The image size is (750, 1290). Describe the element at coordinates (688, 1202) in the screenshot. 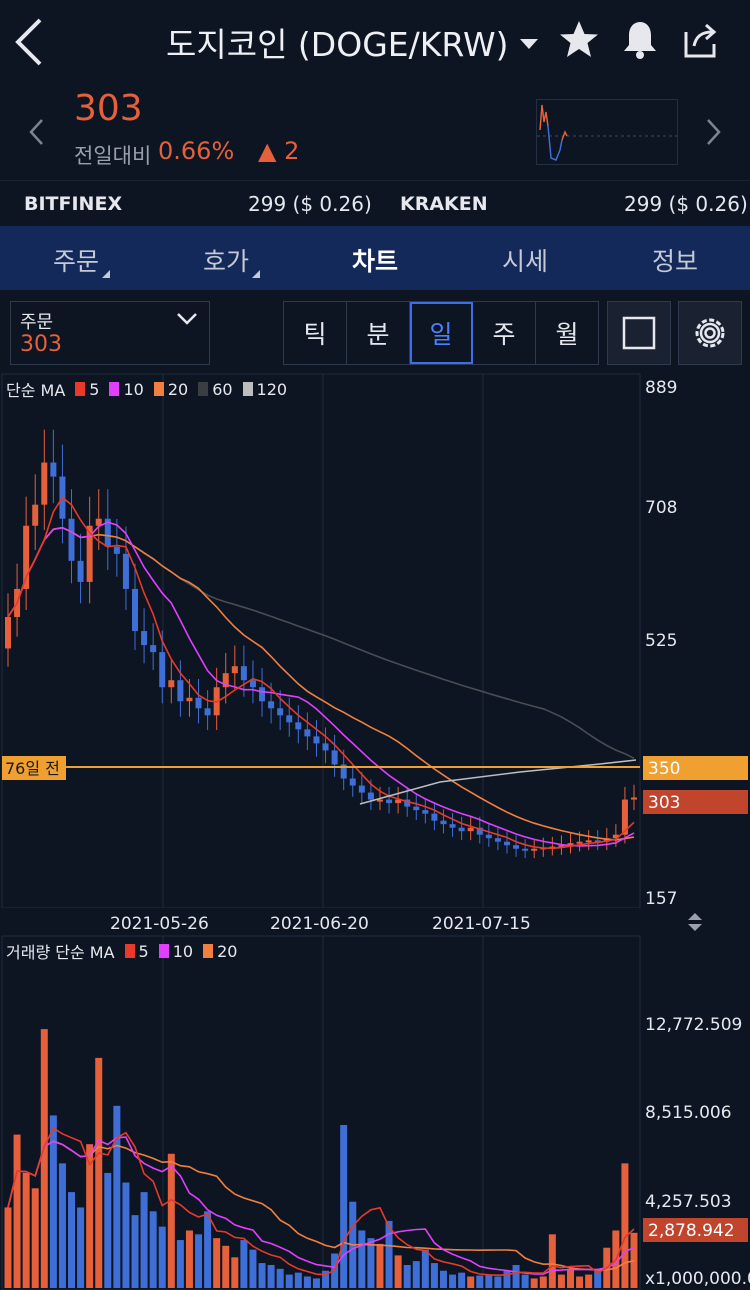

I see `vol-y-tick-label: 4,257.503` at that location.